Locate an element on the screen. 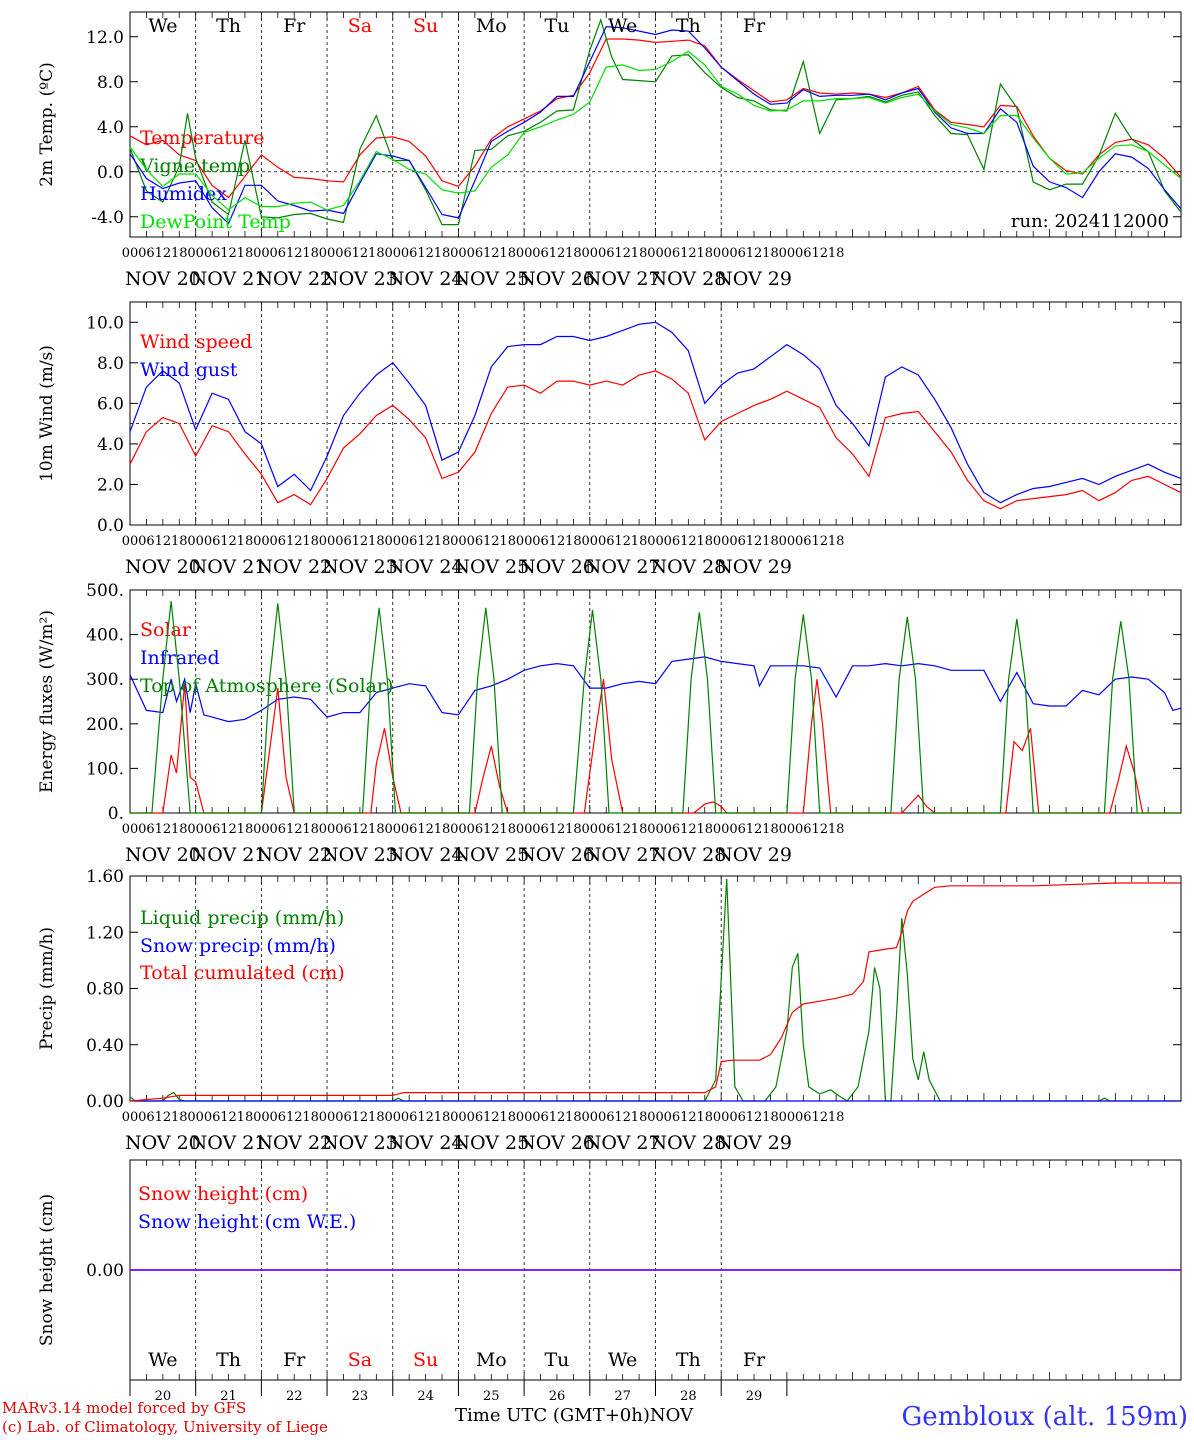 The height and width of the screenshot is (1440, 1194). series-line-humidex is located at coordinates (655, 125).